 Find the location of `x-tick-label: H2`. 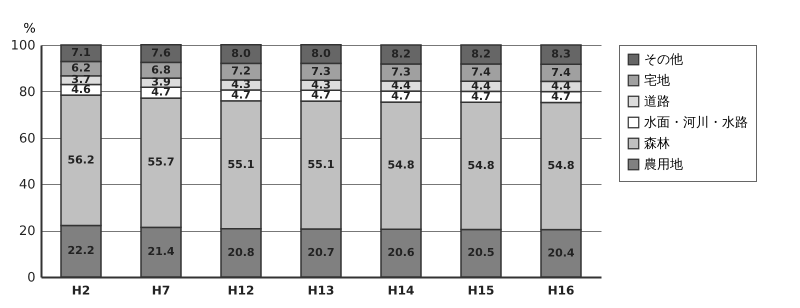

x-tick-label: H2 is located at coordinates (81, 291).